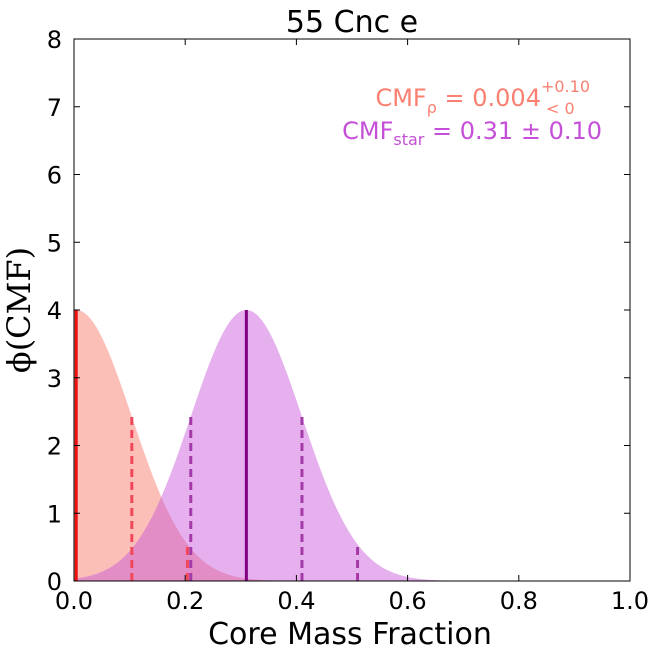 The image size is (656, 658). What do you see at coordinates (519, 601) in the screenshot?
I see `x-tick-label: 0.8` at bounding box center [519, 601].